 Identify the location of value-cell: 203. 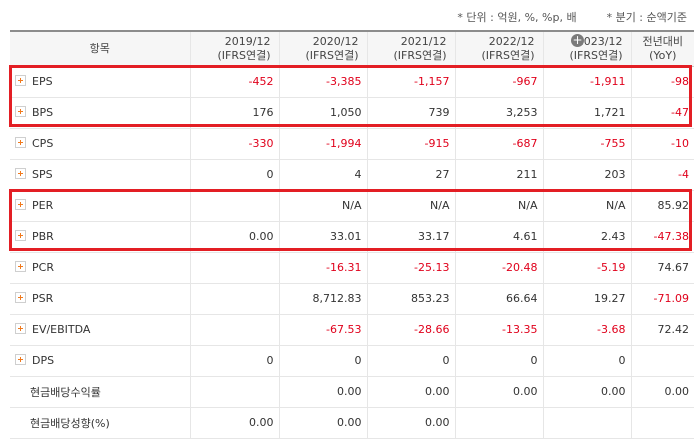
(586, 175).